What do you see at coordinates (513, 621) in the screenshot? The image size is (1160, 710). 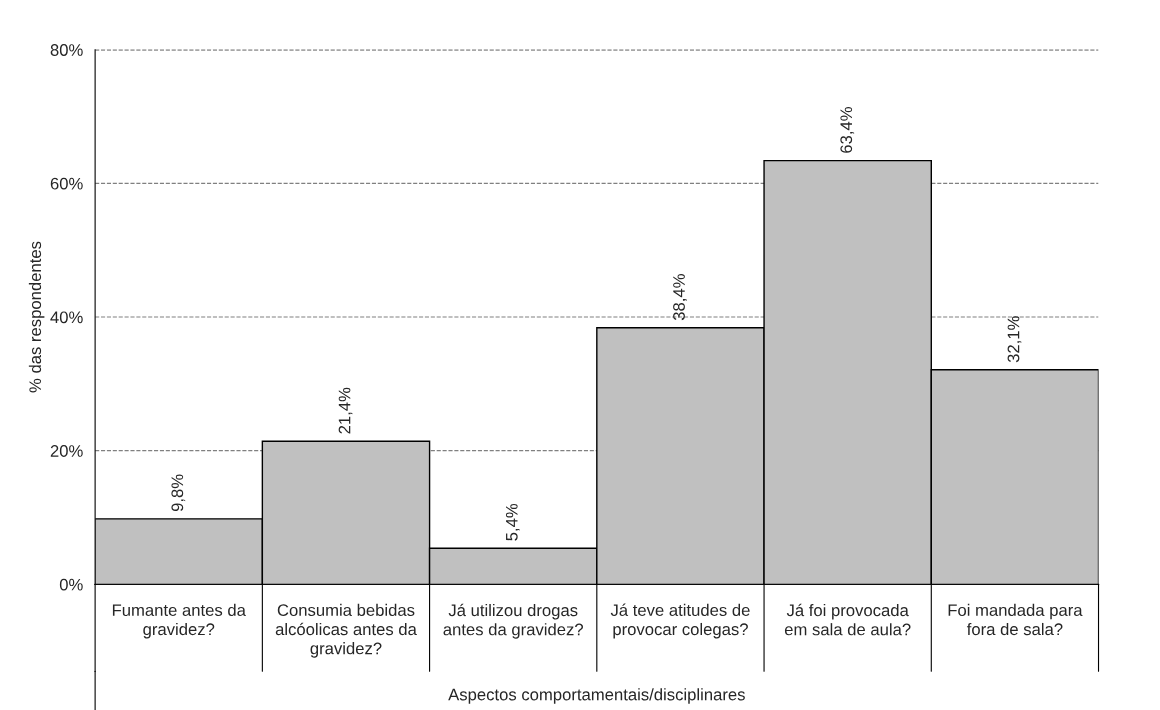 I see `x-tick-label: Já utilizou drogas antes da gravidez?` at bounding box center [513, 621].